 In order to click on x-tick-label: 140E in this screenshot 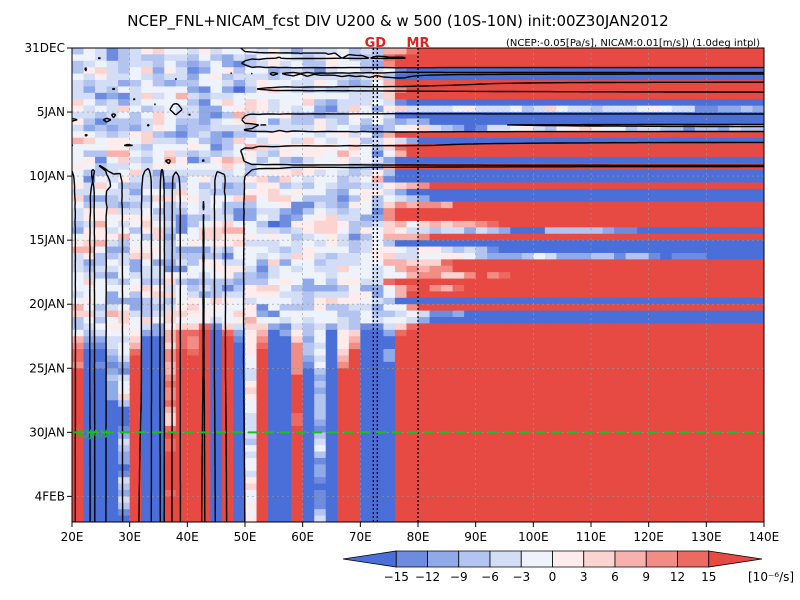, I will do `click(764, 537)`.